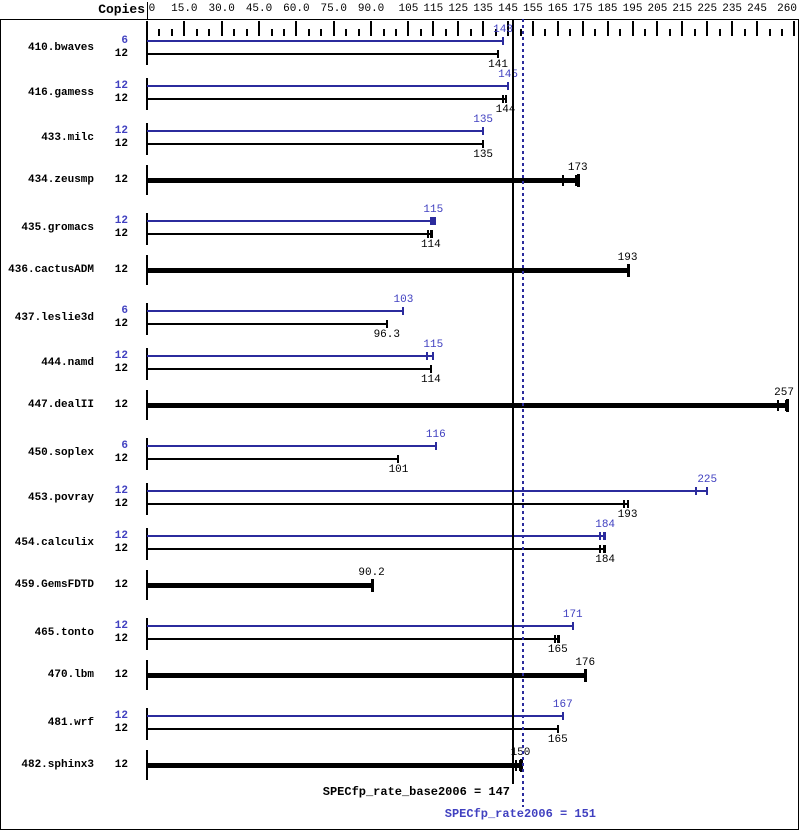 This screenshot has width=799, height=831. Describe the element at coordinates (433, 9) in the screenshot. I see `axis-tick-label: 115` at that location.